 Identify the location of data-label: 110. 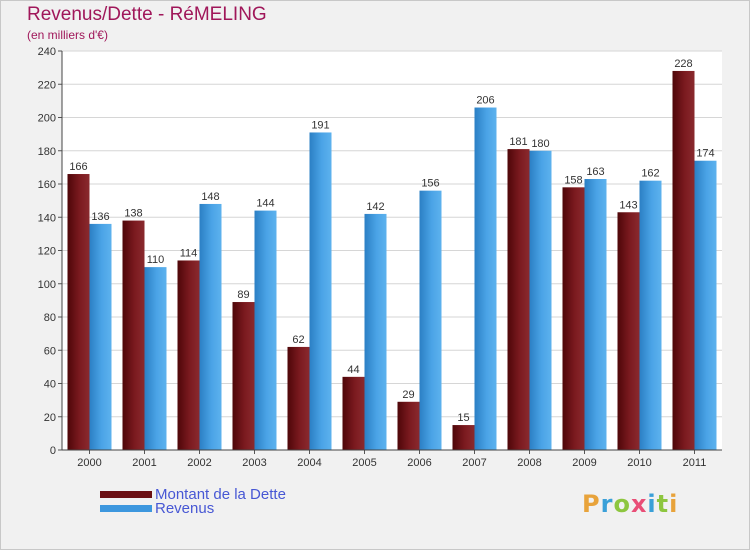
(156, 260).